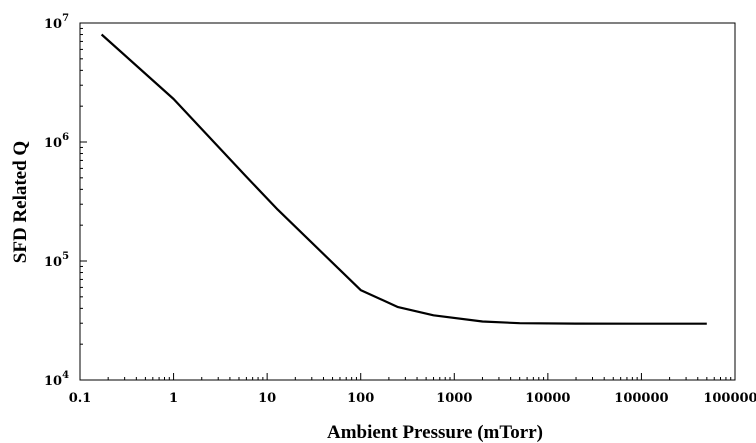 This screenshot has height=443, width=756. I want to click on y-axis: 10⁴ 10⁵ 10⁶ 10⁷, so click(65, 201).